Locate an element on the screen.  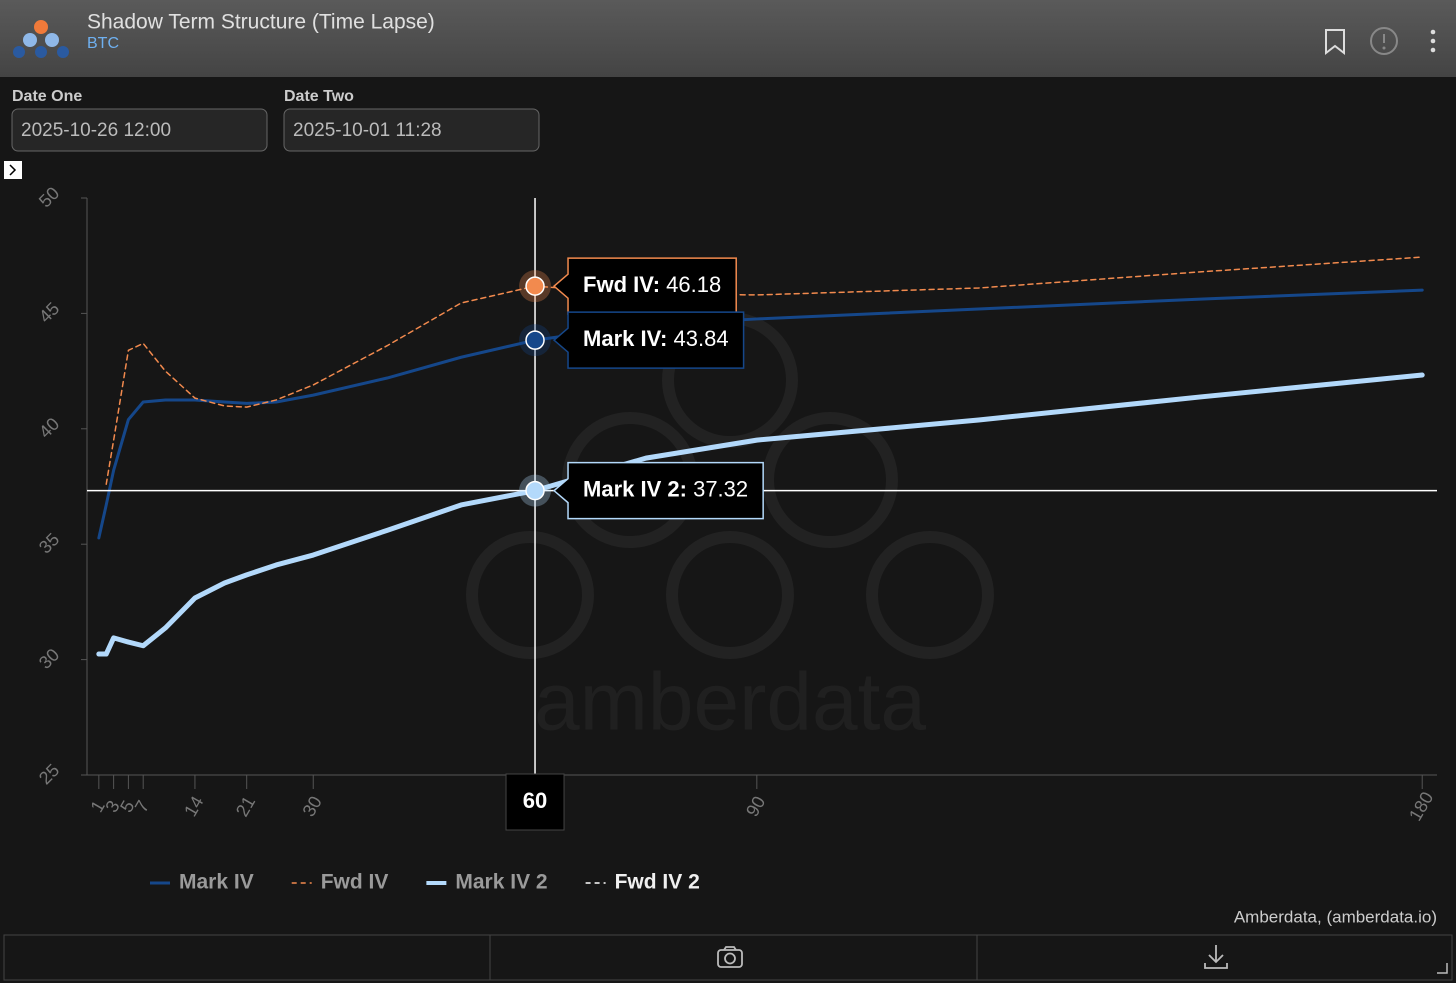
camera-button is located at coordinates (730, 957).